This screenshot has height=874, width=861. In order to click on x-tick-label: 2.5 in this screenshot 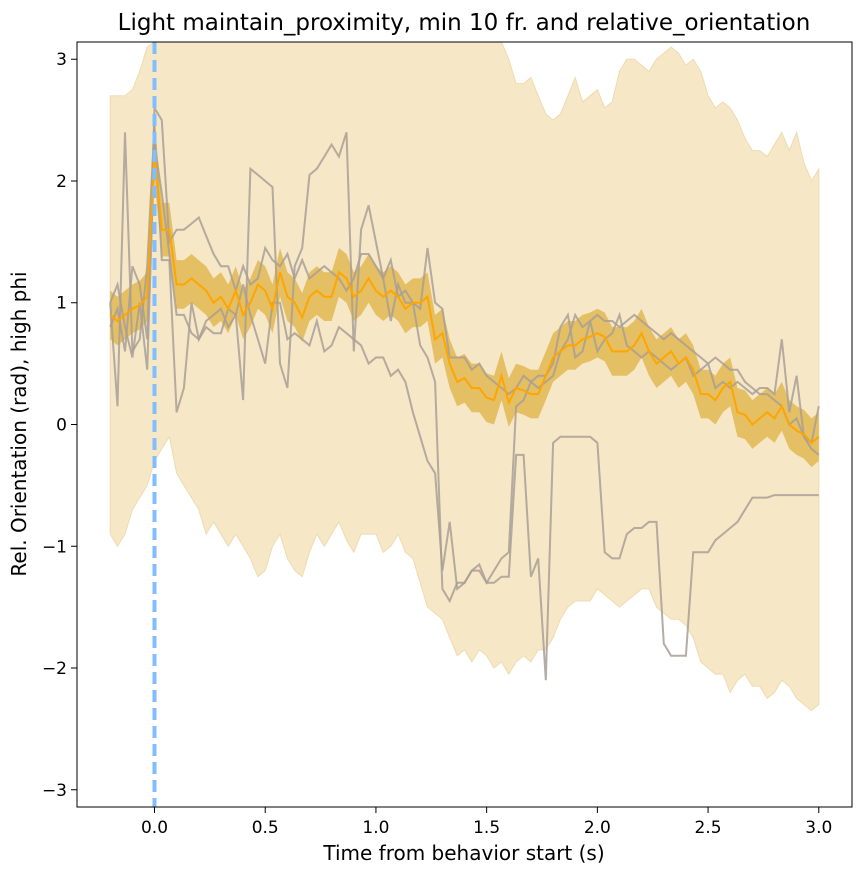, I will do `click(708, 828)`.